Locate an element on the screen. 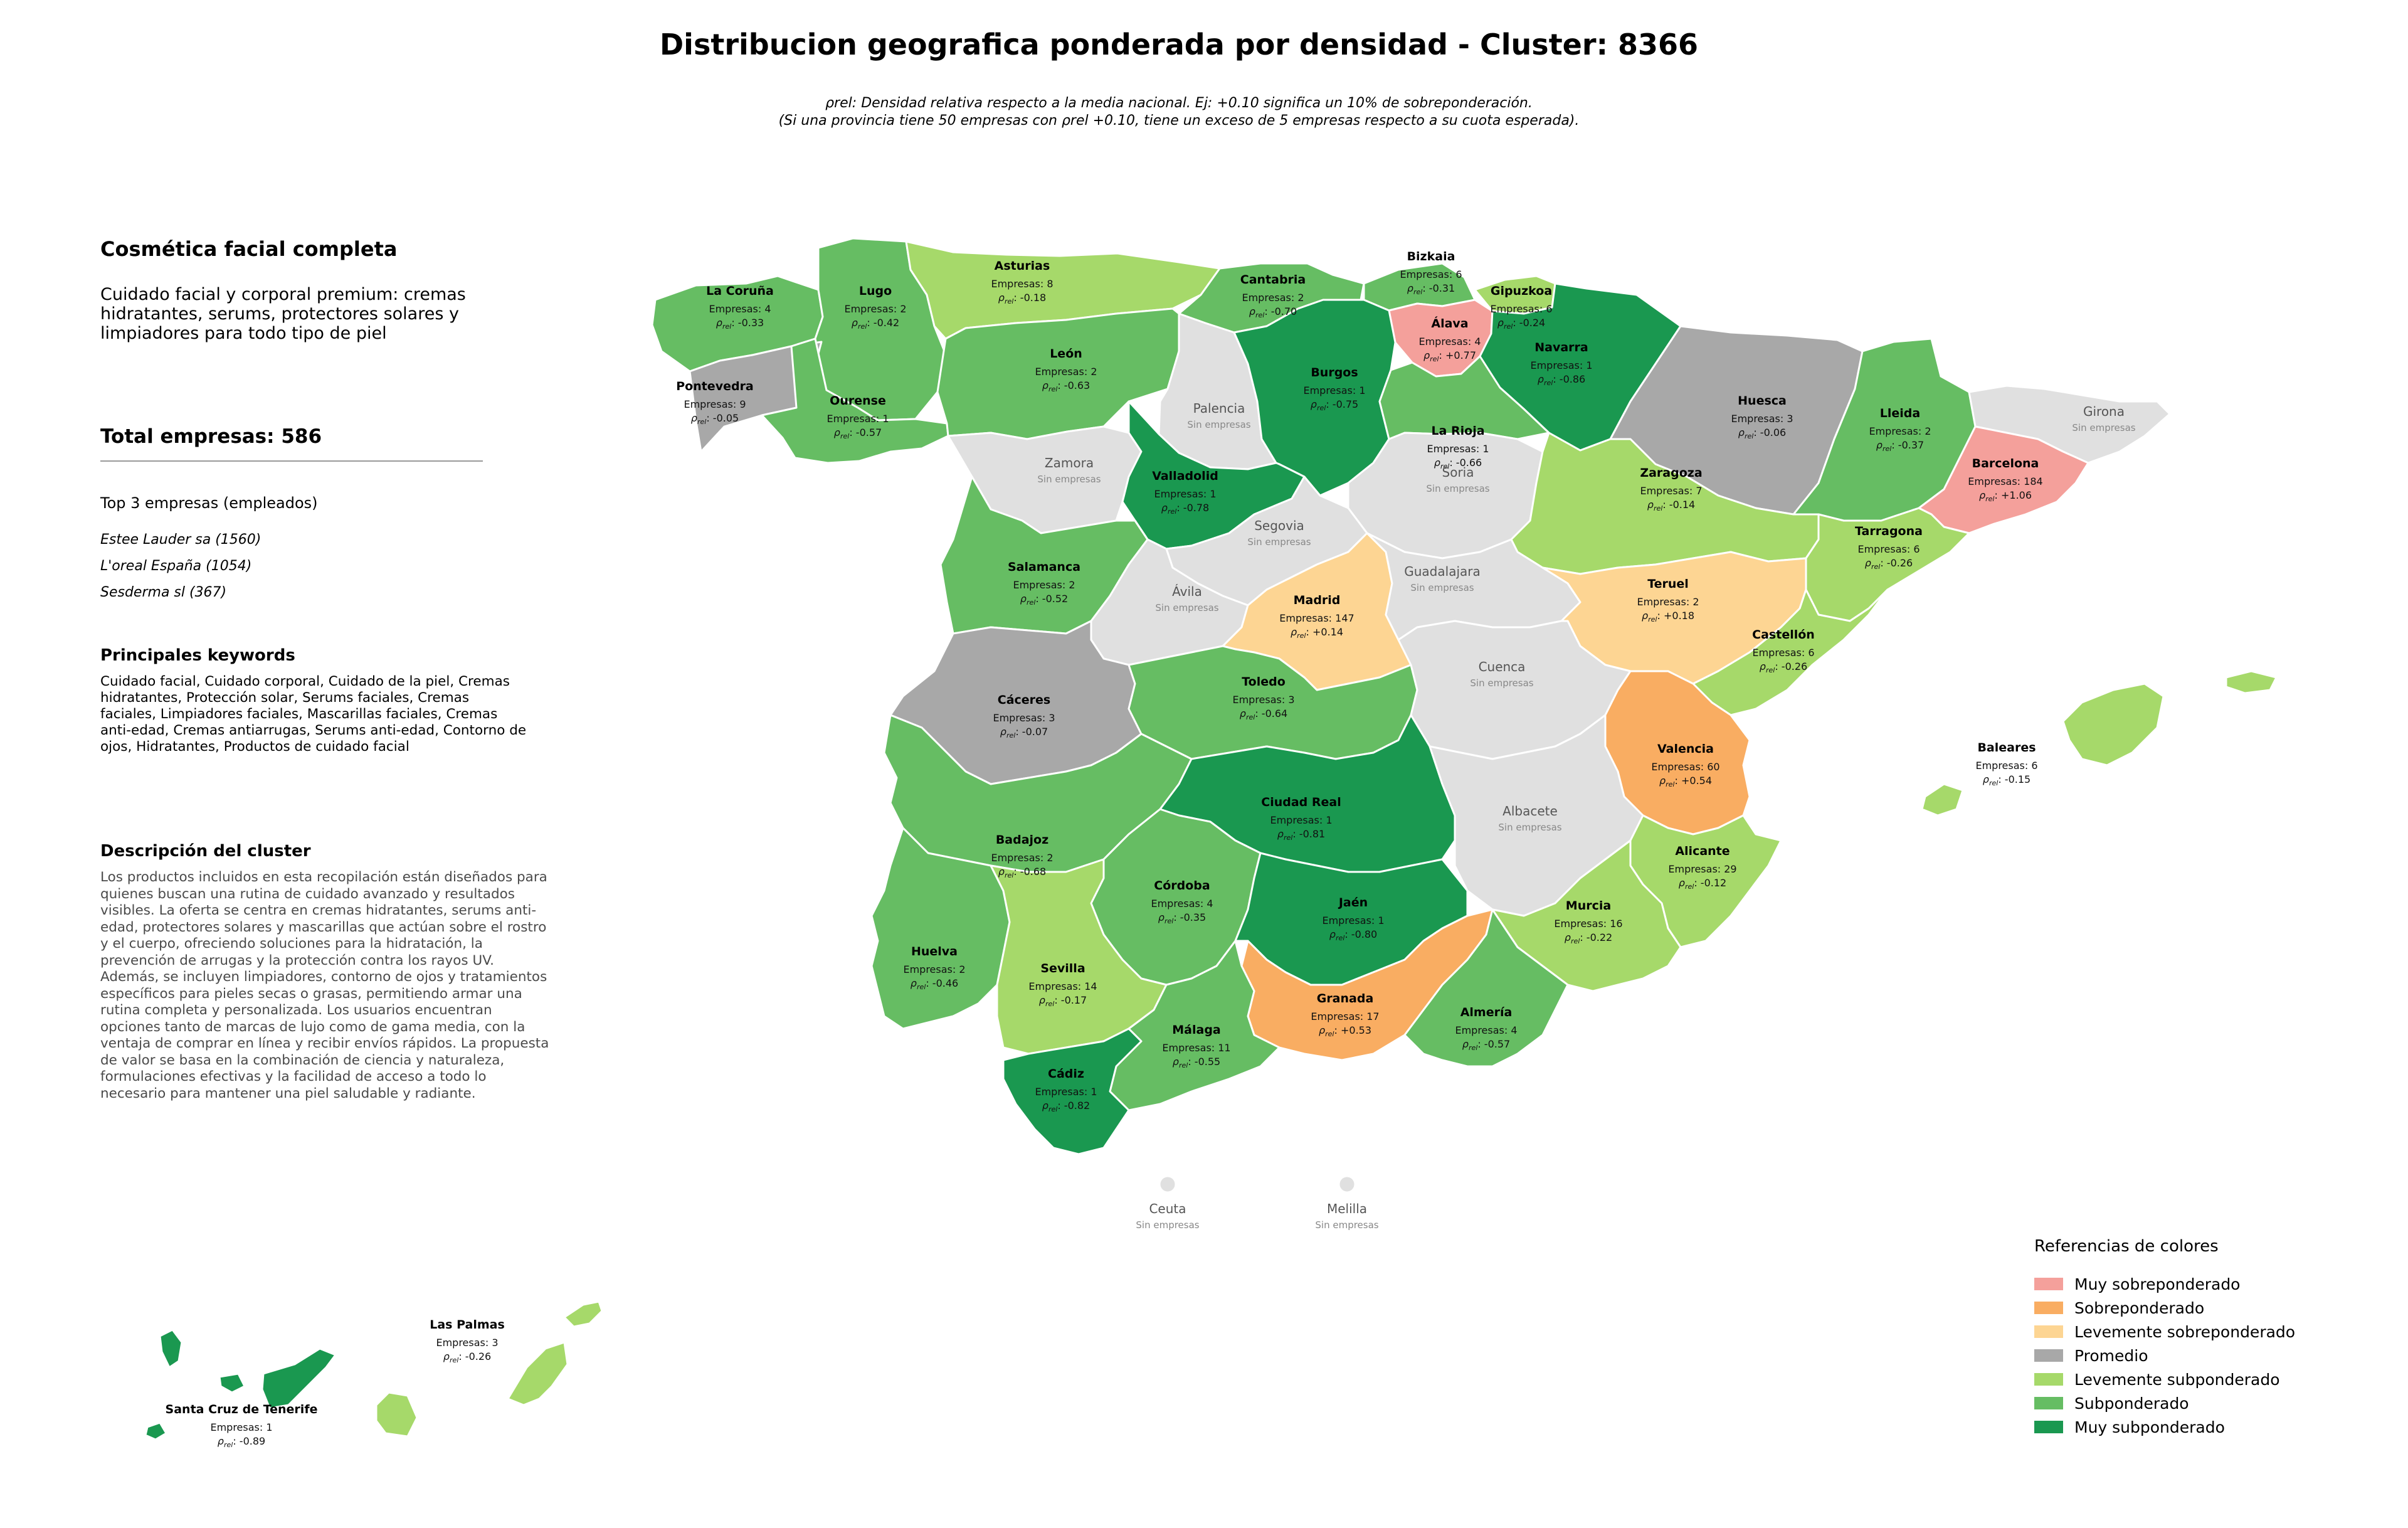 The width and height of the screenshot is (2408, 1528). province-name-las-palmas: Las Palmas is located at coordinates (467, 1325).